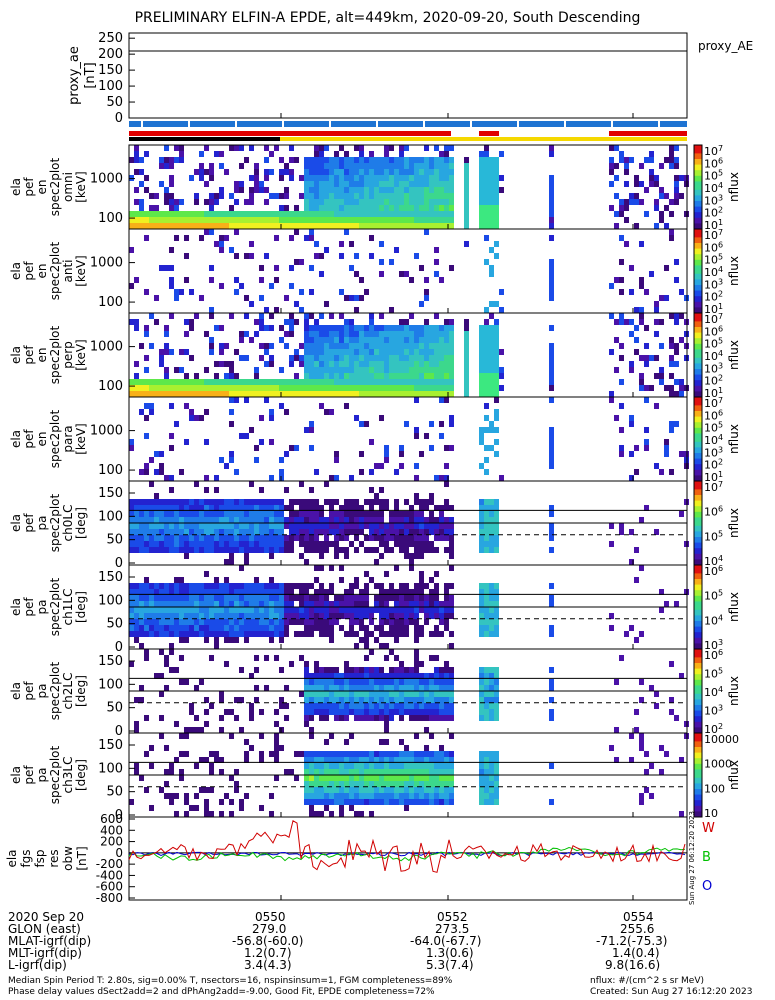  Describe the element at coordinates (713, 452) in the screenshot. I see `para-cbar-tick-4: 103` at that location.